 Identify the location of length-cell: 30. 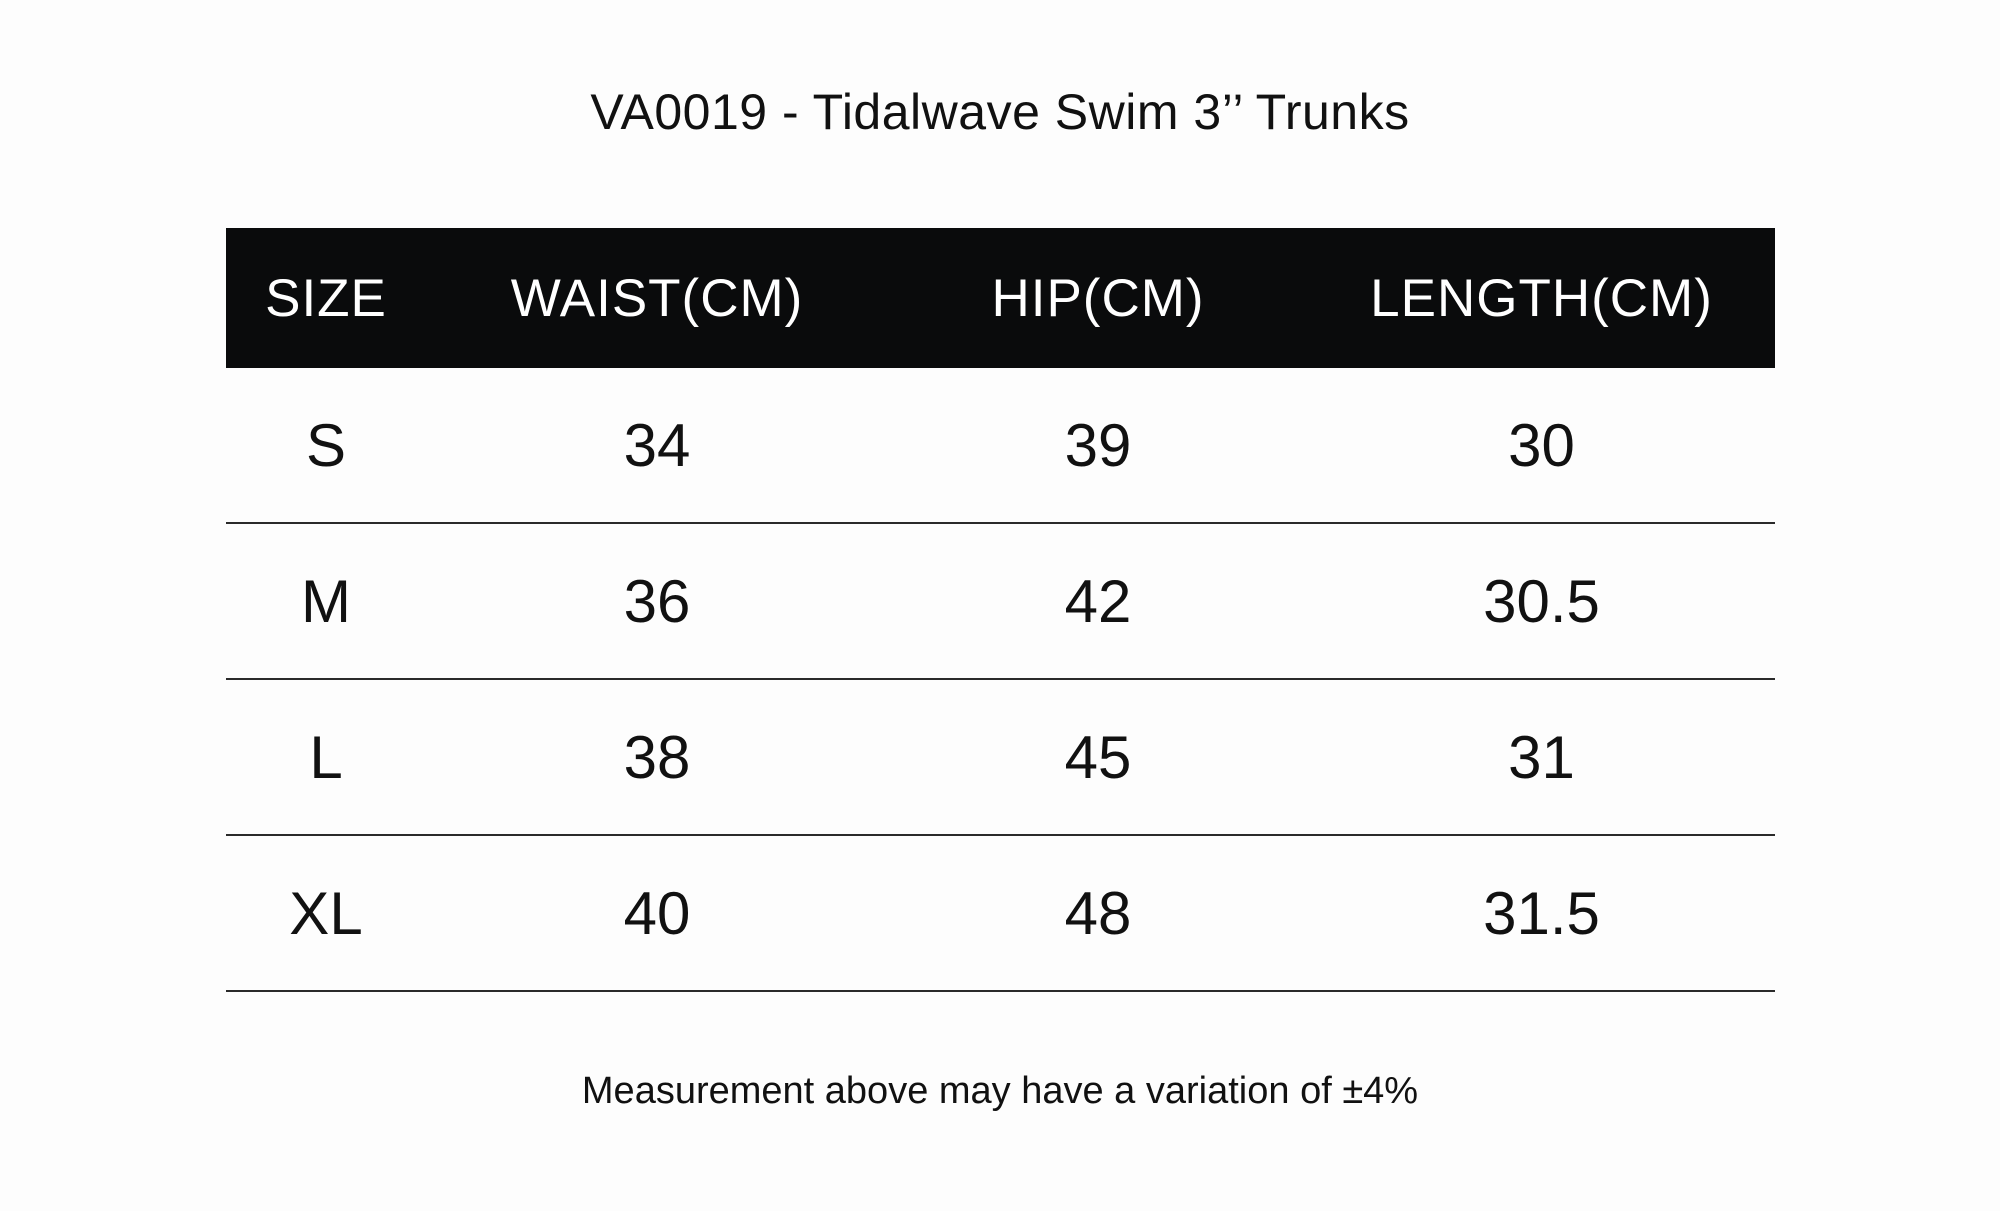
(1541, 445).